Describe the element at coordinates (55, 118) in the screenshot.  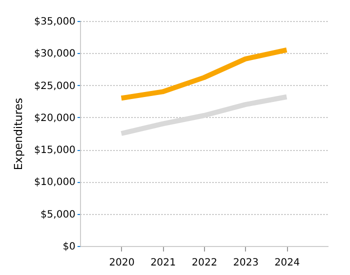
I see `y-tick-label: $20,000` at that location.